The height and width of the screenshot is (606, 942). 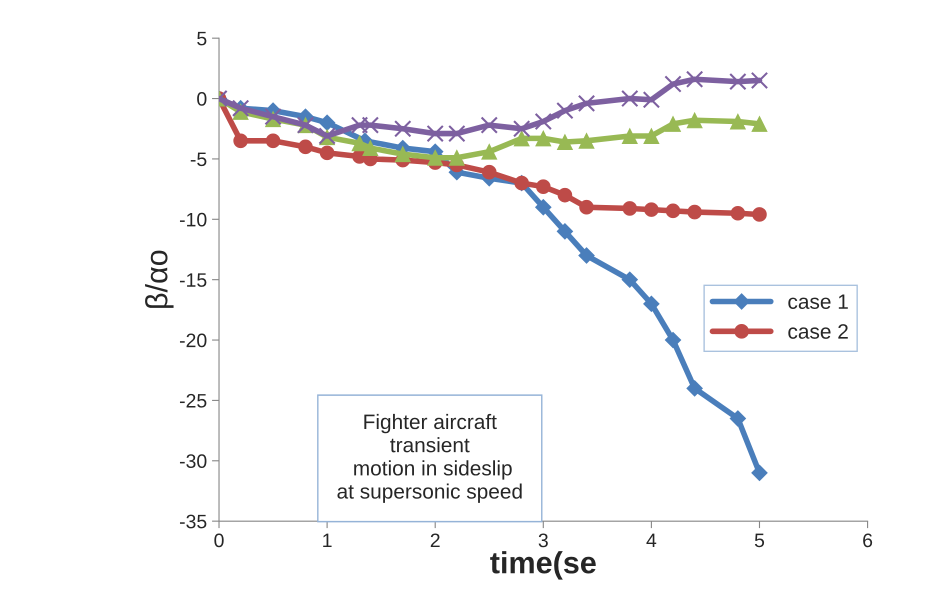 I want to click on x-tick-label: 6, so click(x=867, y=540).